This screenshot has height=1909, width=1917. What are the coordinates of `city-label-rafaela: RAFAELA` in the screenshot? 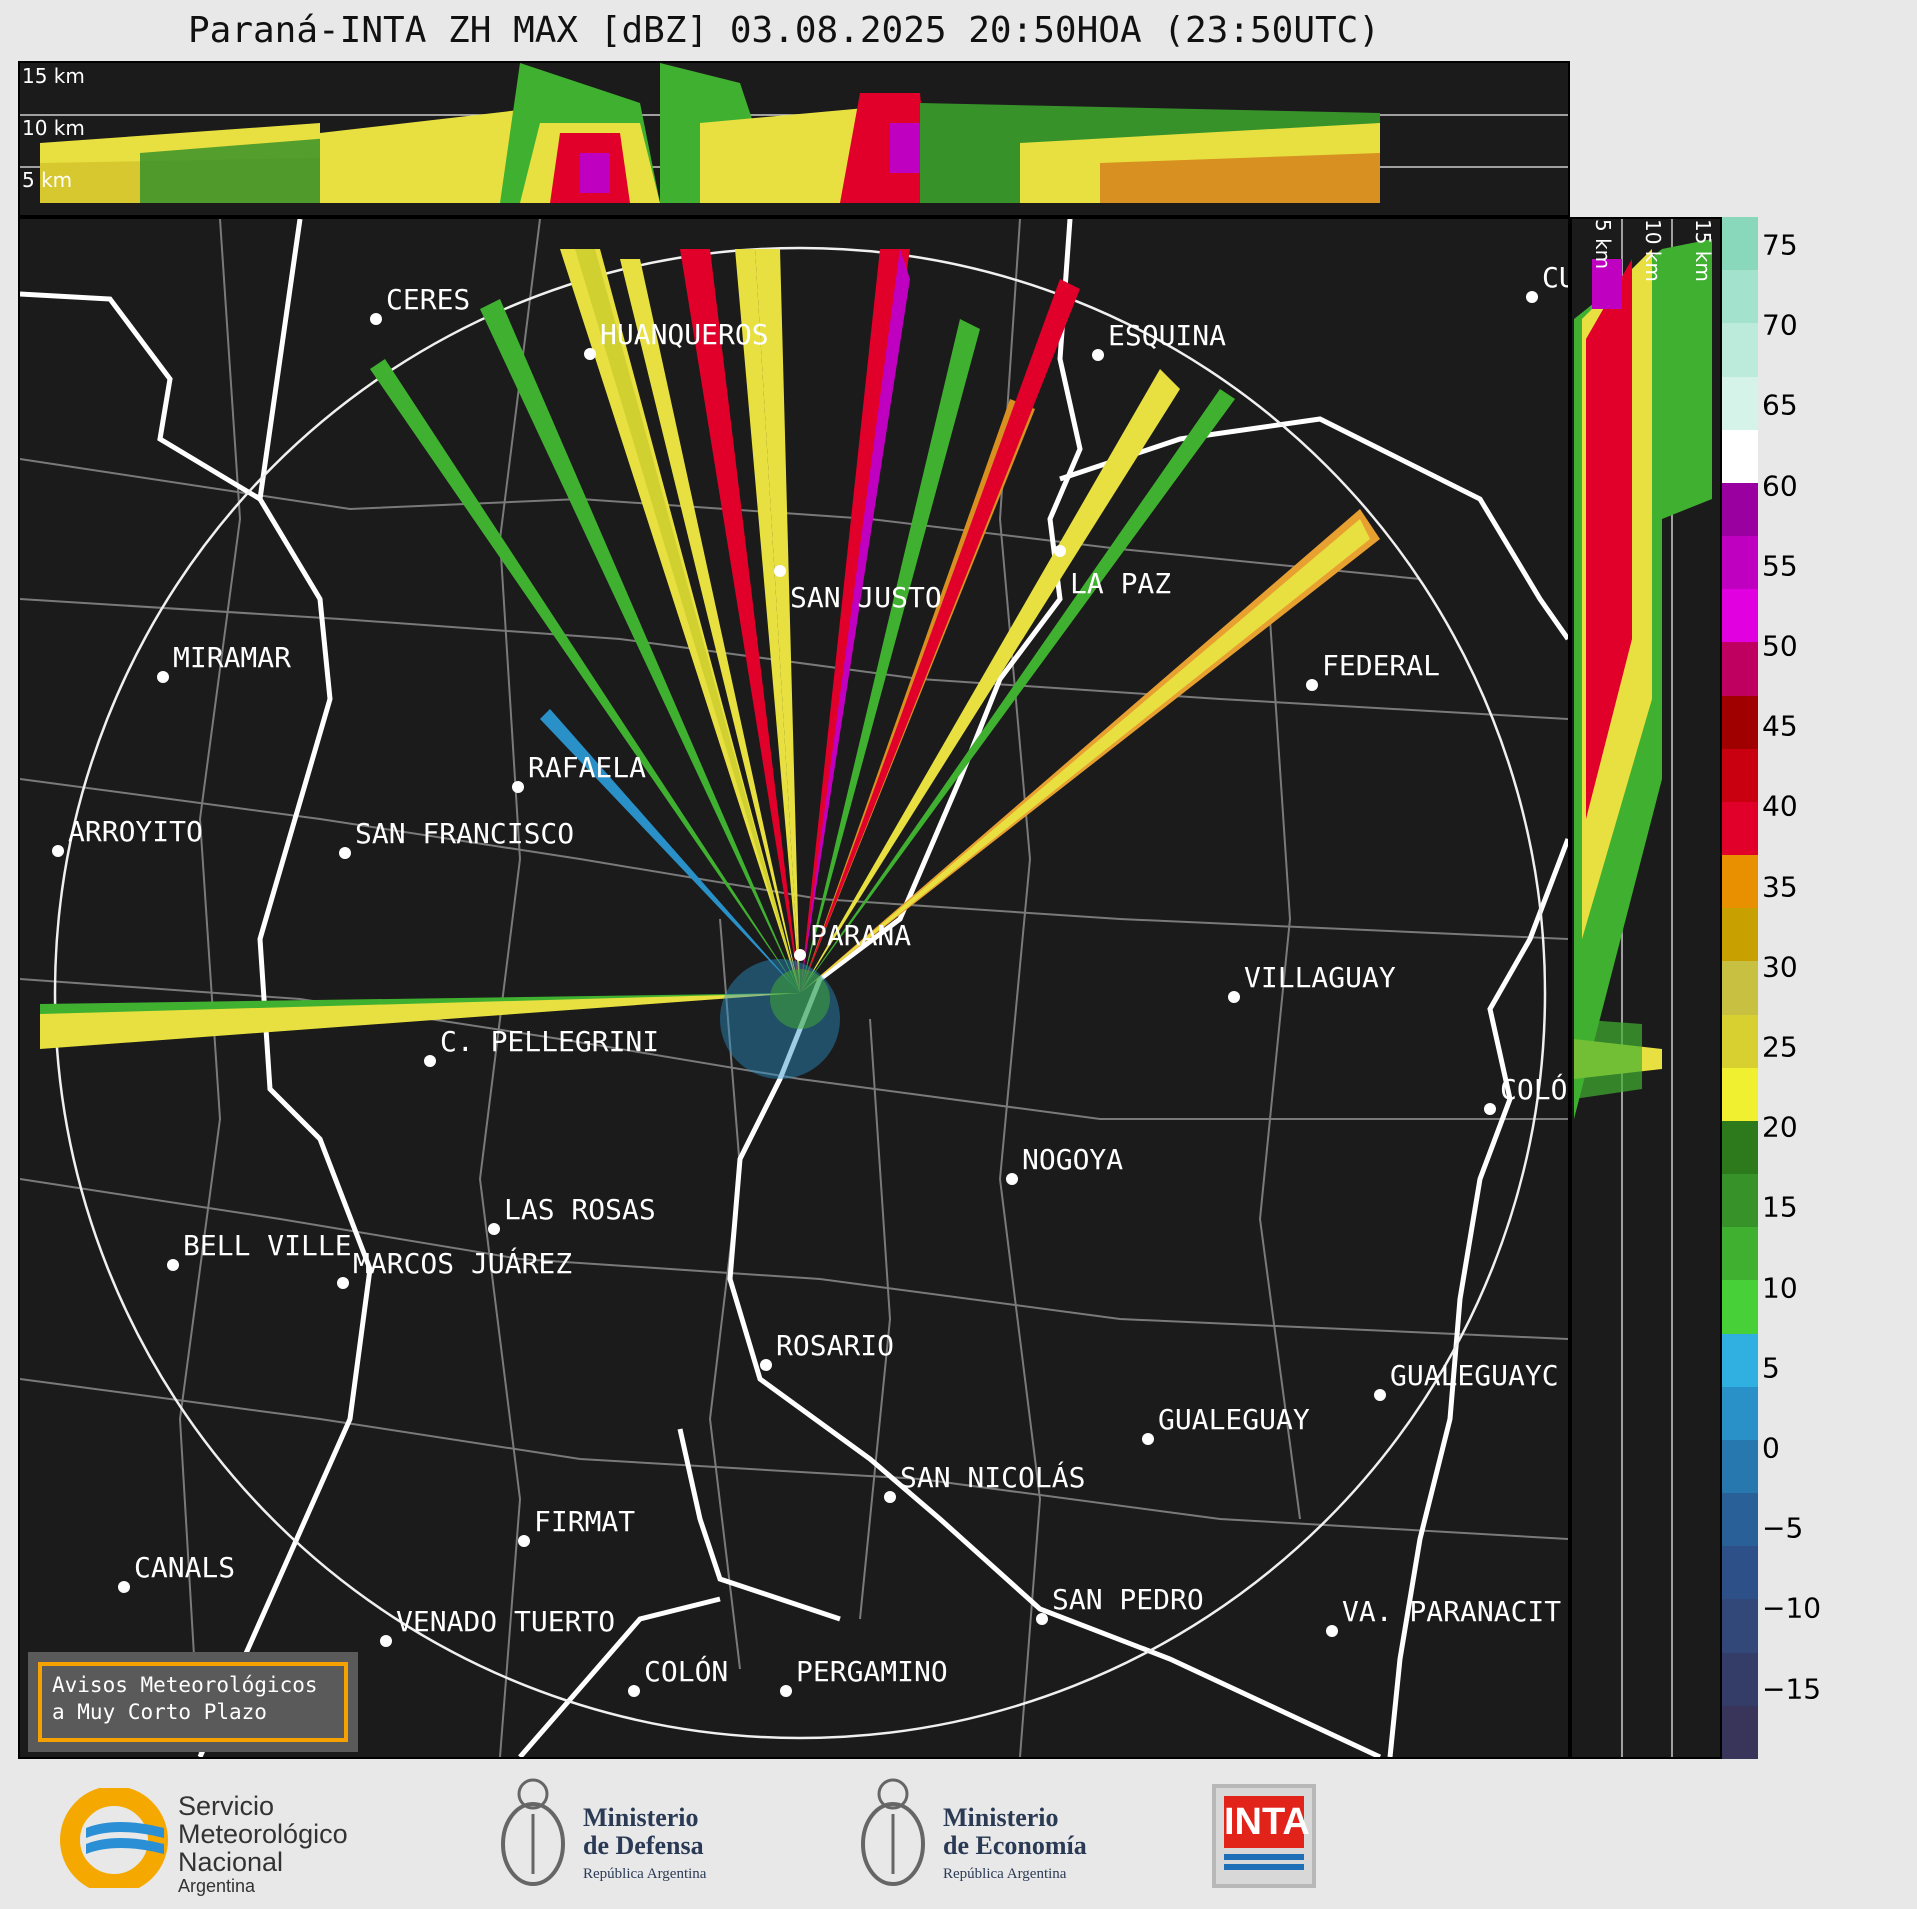 It's located at (587, 767).